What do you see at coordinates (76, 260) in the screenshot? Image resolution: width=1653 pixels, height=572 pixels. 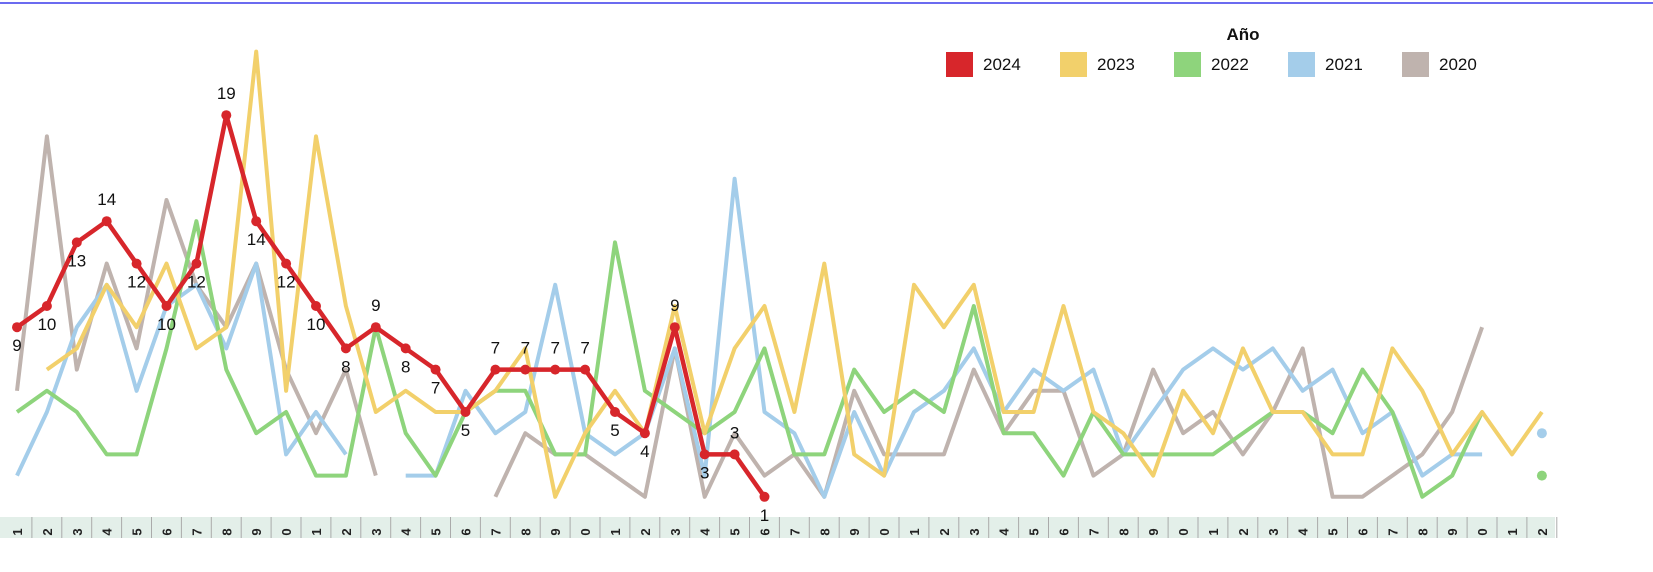 I see `data-label: 13` at bounding box center [76, 260].